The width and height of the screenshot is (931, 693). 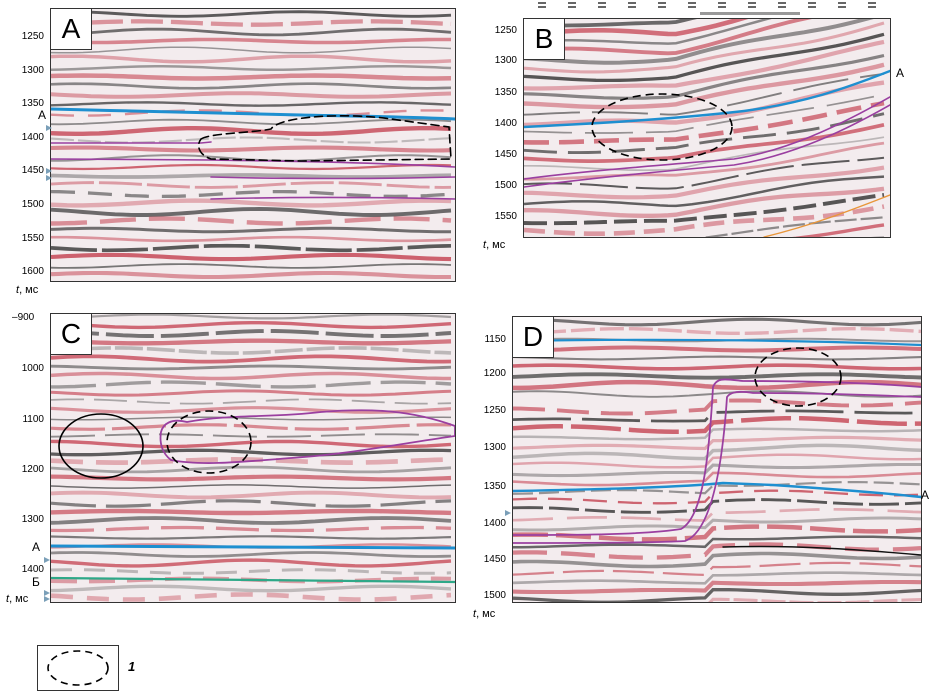 I want to click on tick-label: –900, so click(x=23, y=317).